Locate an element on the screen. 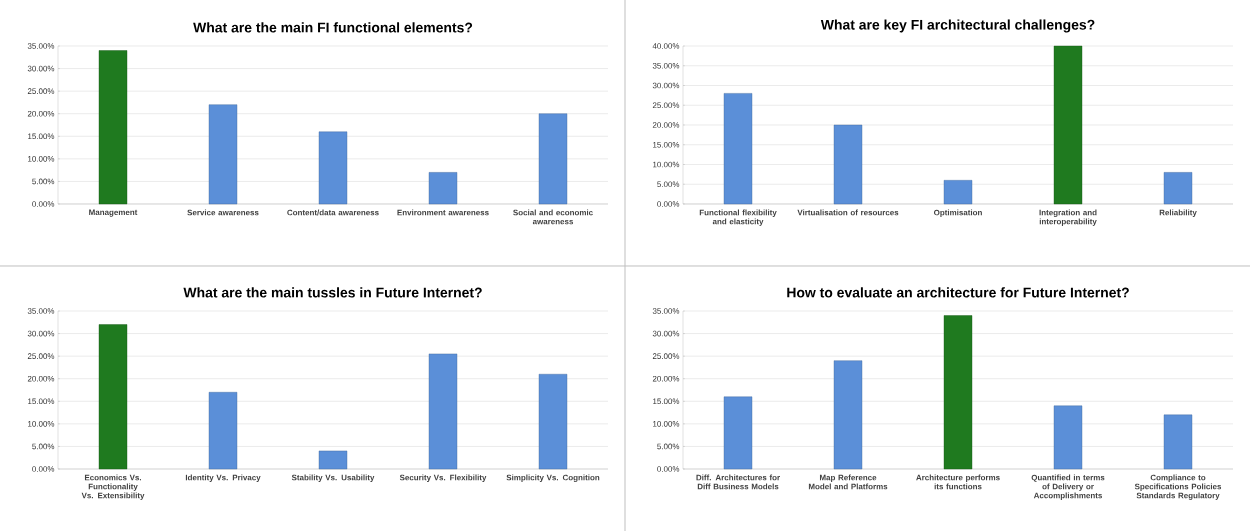 The width and height of the screenshot is (1250, 531). chart-title: What are key FI architectural challenges? is located at coordinates (957, 26).